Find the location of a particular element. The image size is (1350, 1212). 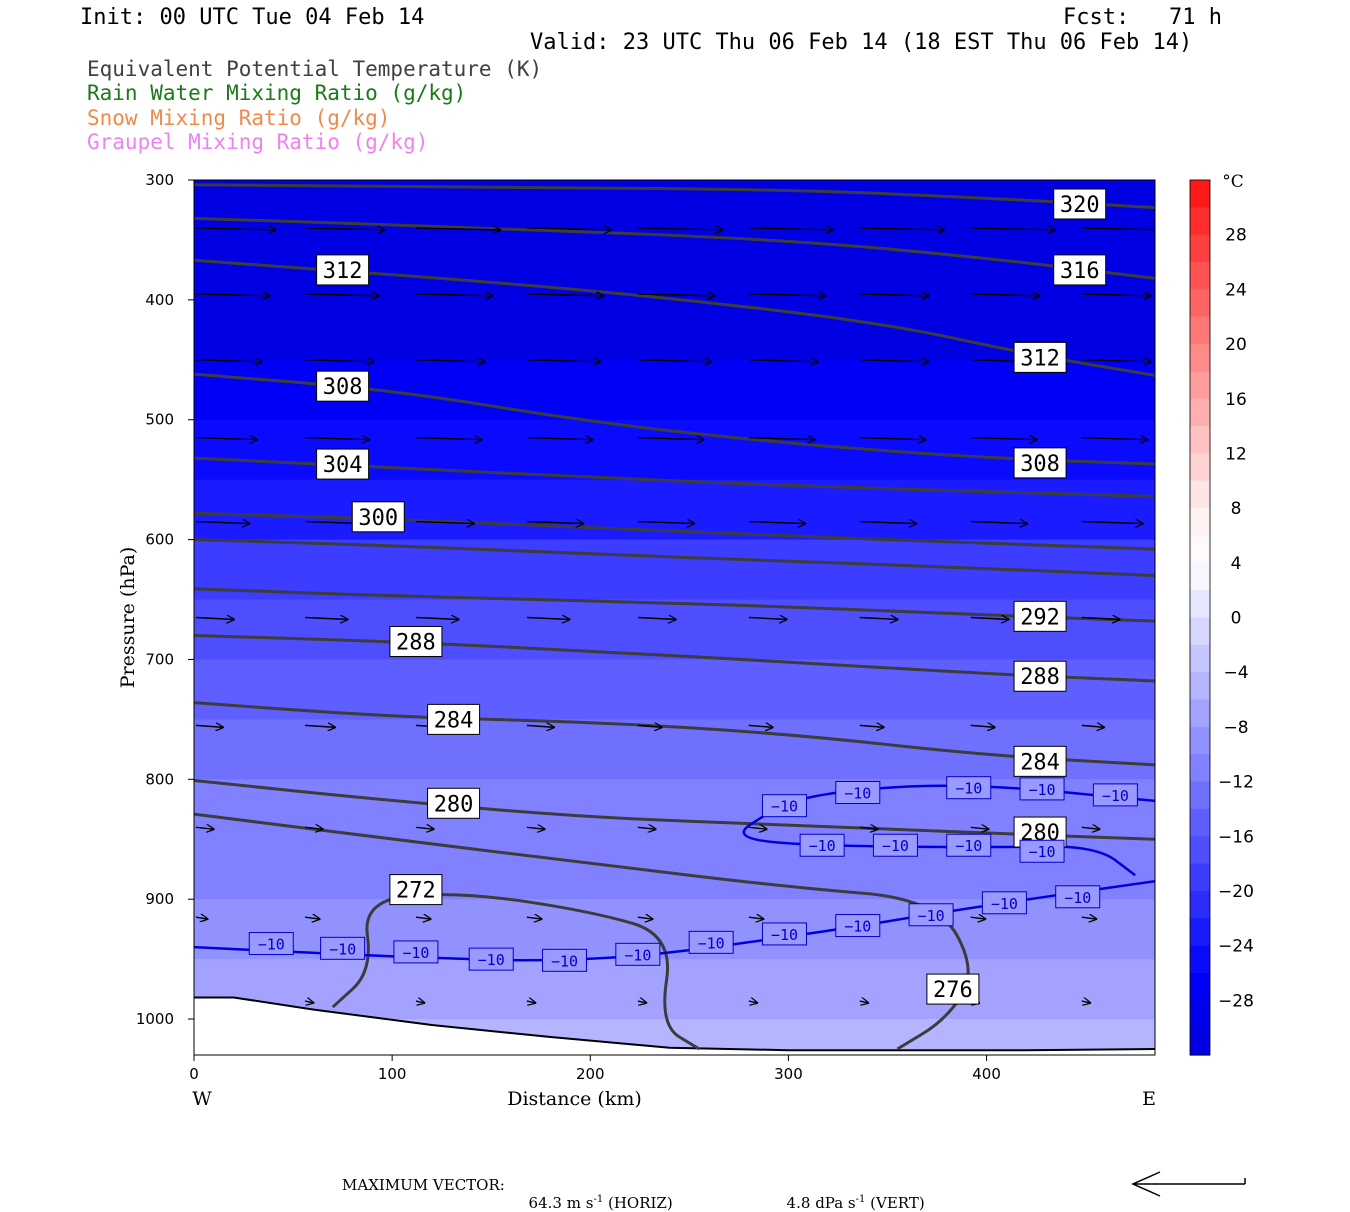

init-time: Init: 00 UTC Tue 04 Feb 14 is located at coordinates (252, 17).